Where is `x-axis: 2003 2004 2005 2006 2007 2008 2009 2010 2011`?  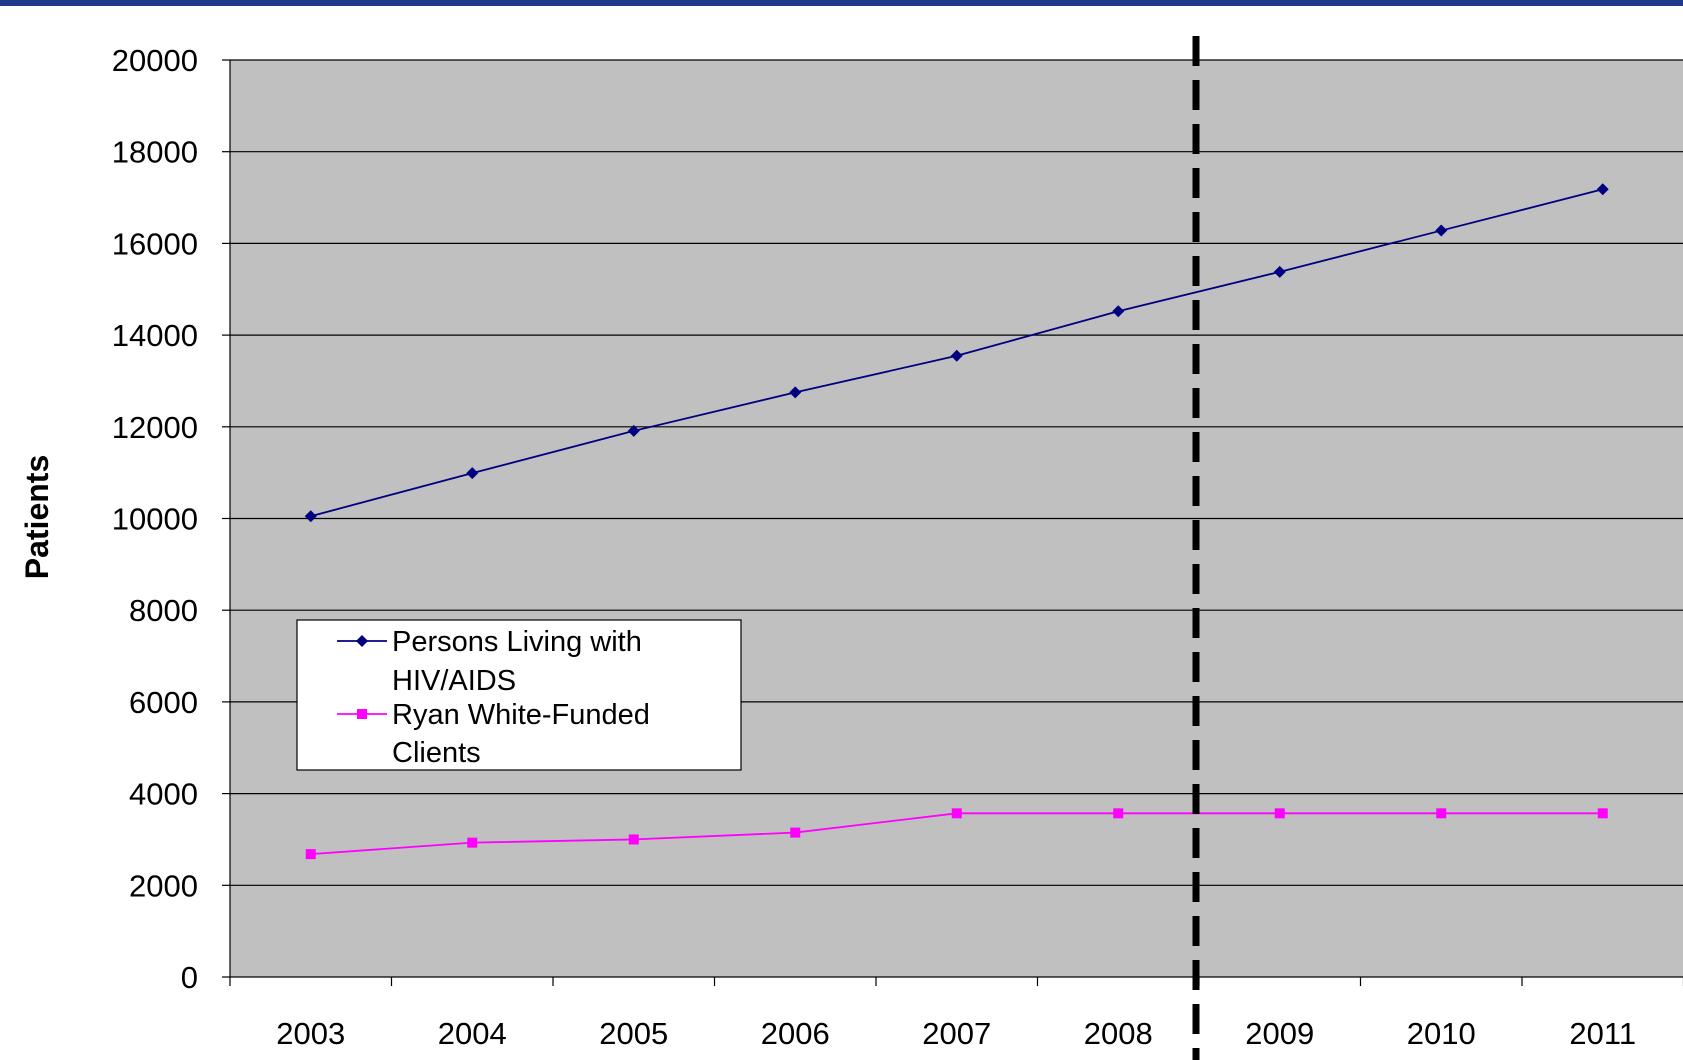
x-axis: 2003 2004 2005 2006 2007 2008 2009 2010 2011 is located at coordinates (956, 1013).